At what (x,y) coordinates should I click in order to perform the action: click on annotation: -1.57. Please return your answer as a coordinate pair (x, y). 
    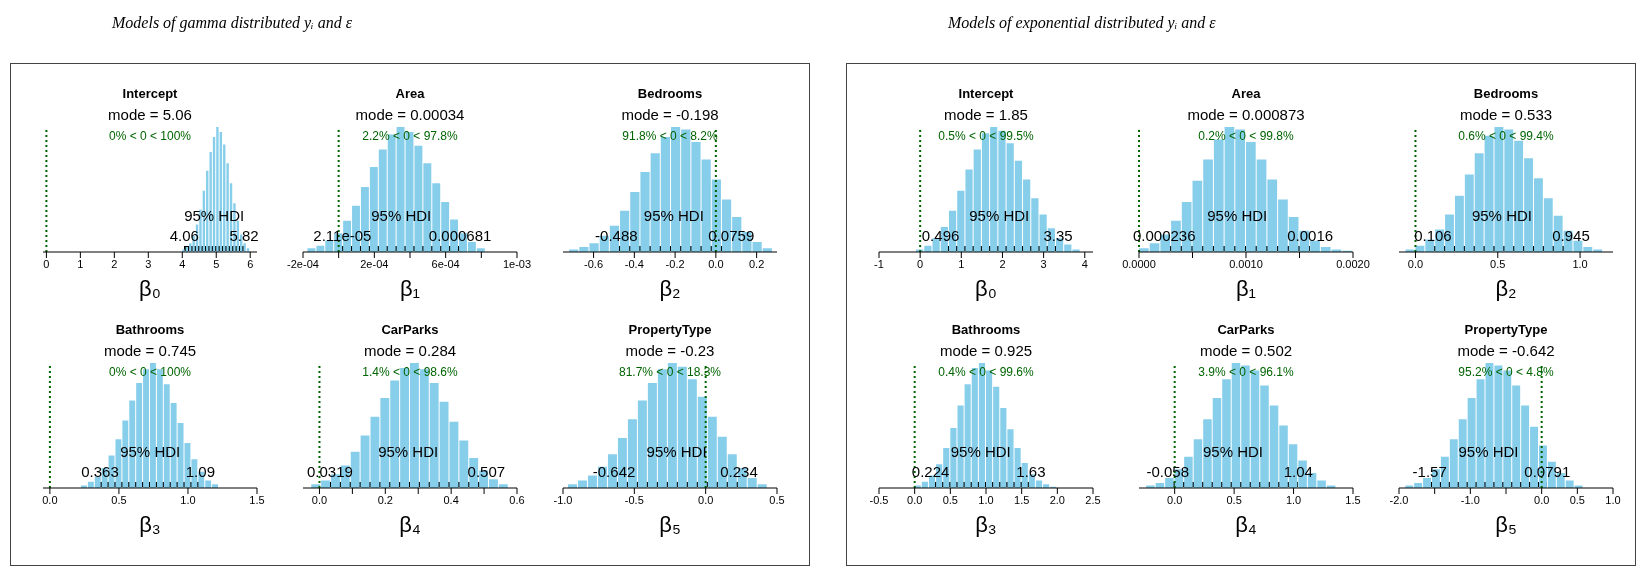
    Looking at the image, I should click on (1429, 471).